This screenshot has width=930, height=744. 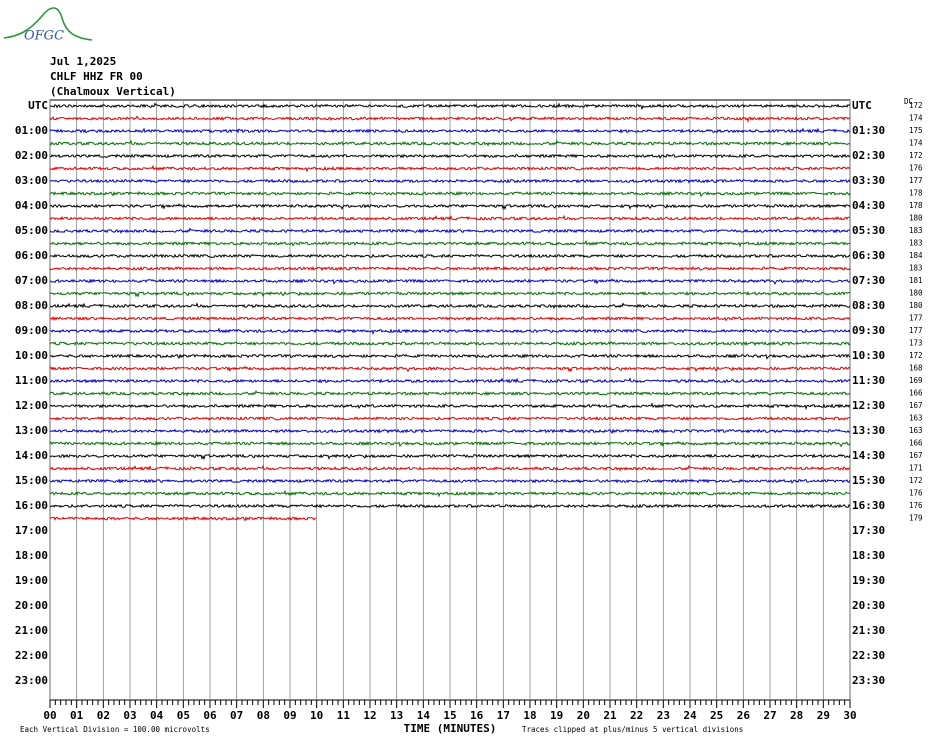 What do you see at coordinates (716, 715) in the screenshot?
I see `x-tick-label: 25` at bounding box center [716, 715].